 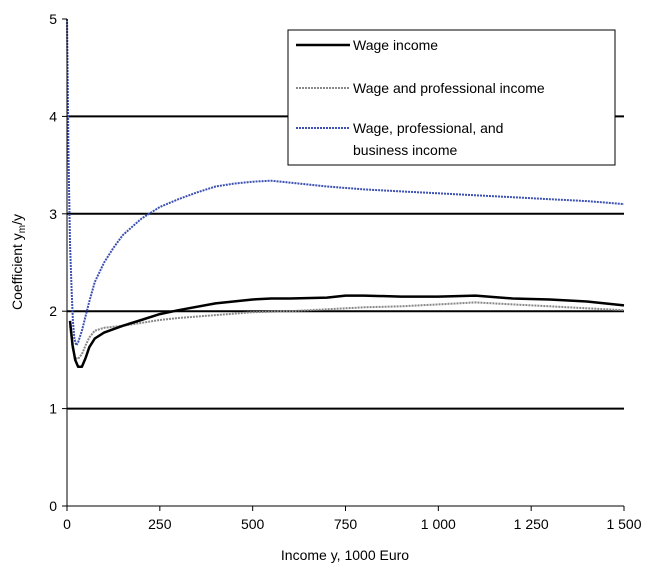 I want to click on series-line-wage-income, so click(x=346, y=331).